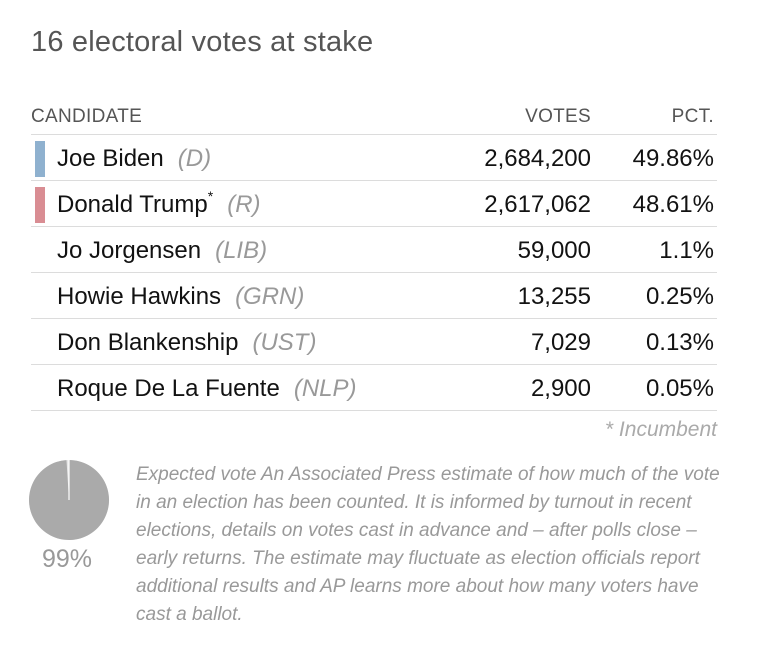  I want to click on candidate-name: Donald Trump* (R), so click(159, 203).